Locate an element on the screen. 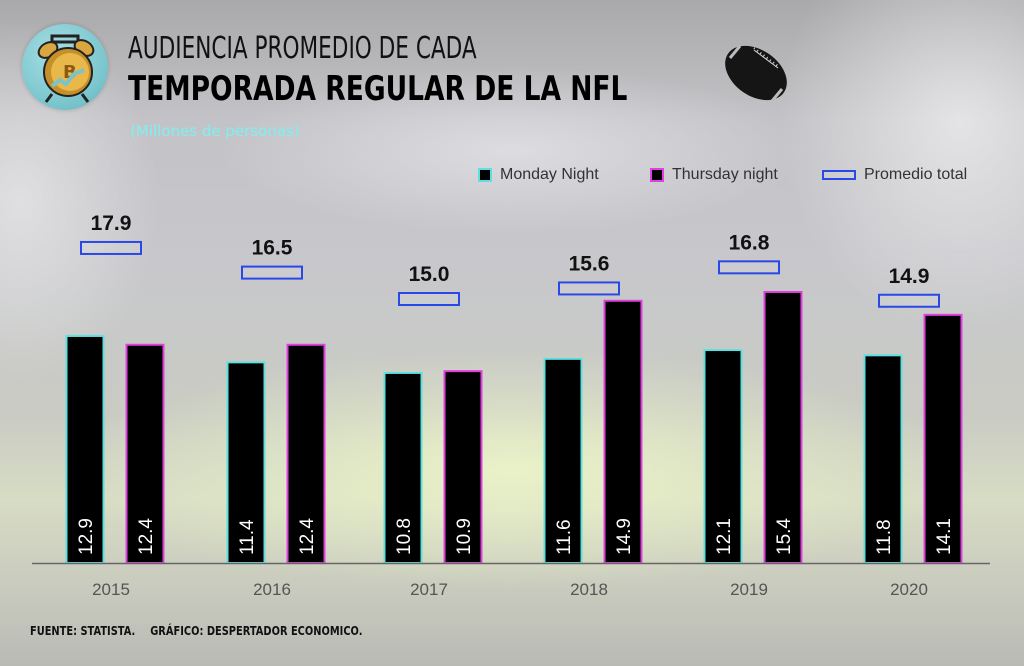 The image size is (1024, 666). legend-swatch-monday is located at coordinates (485, 175).